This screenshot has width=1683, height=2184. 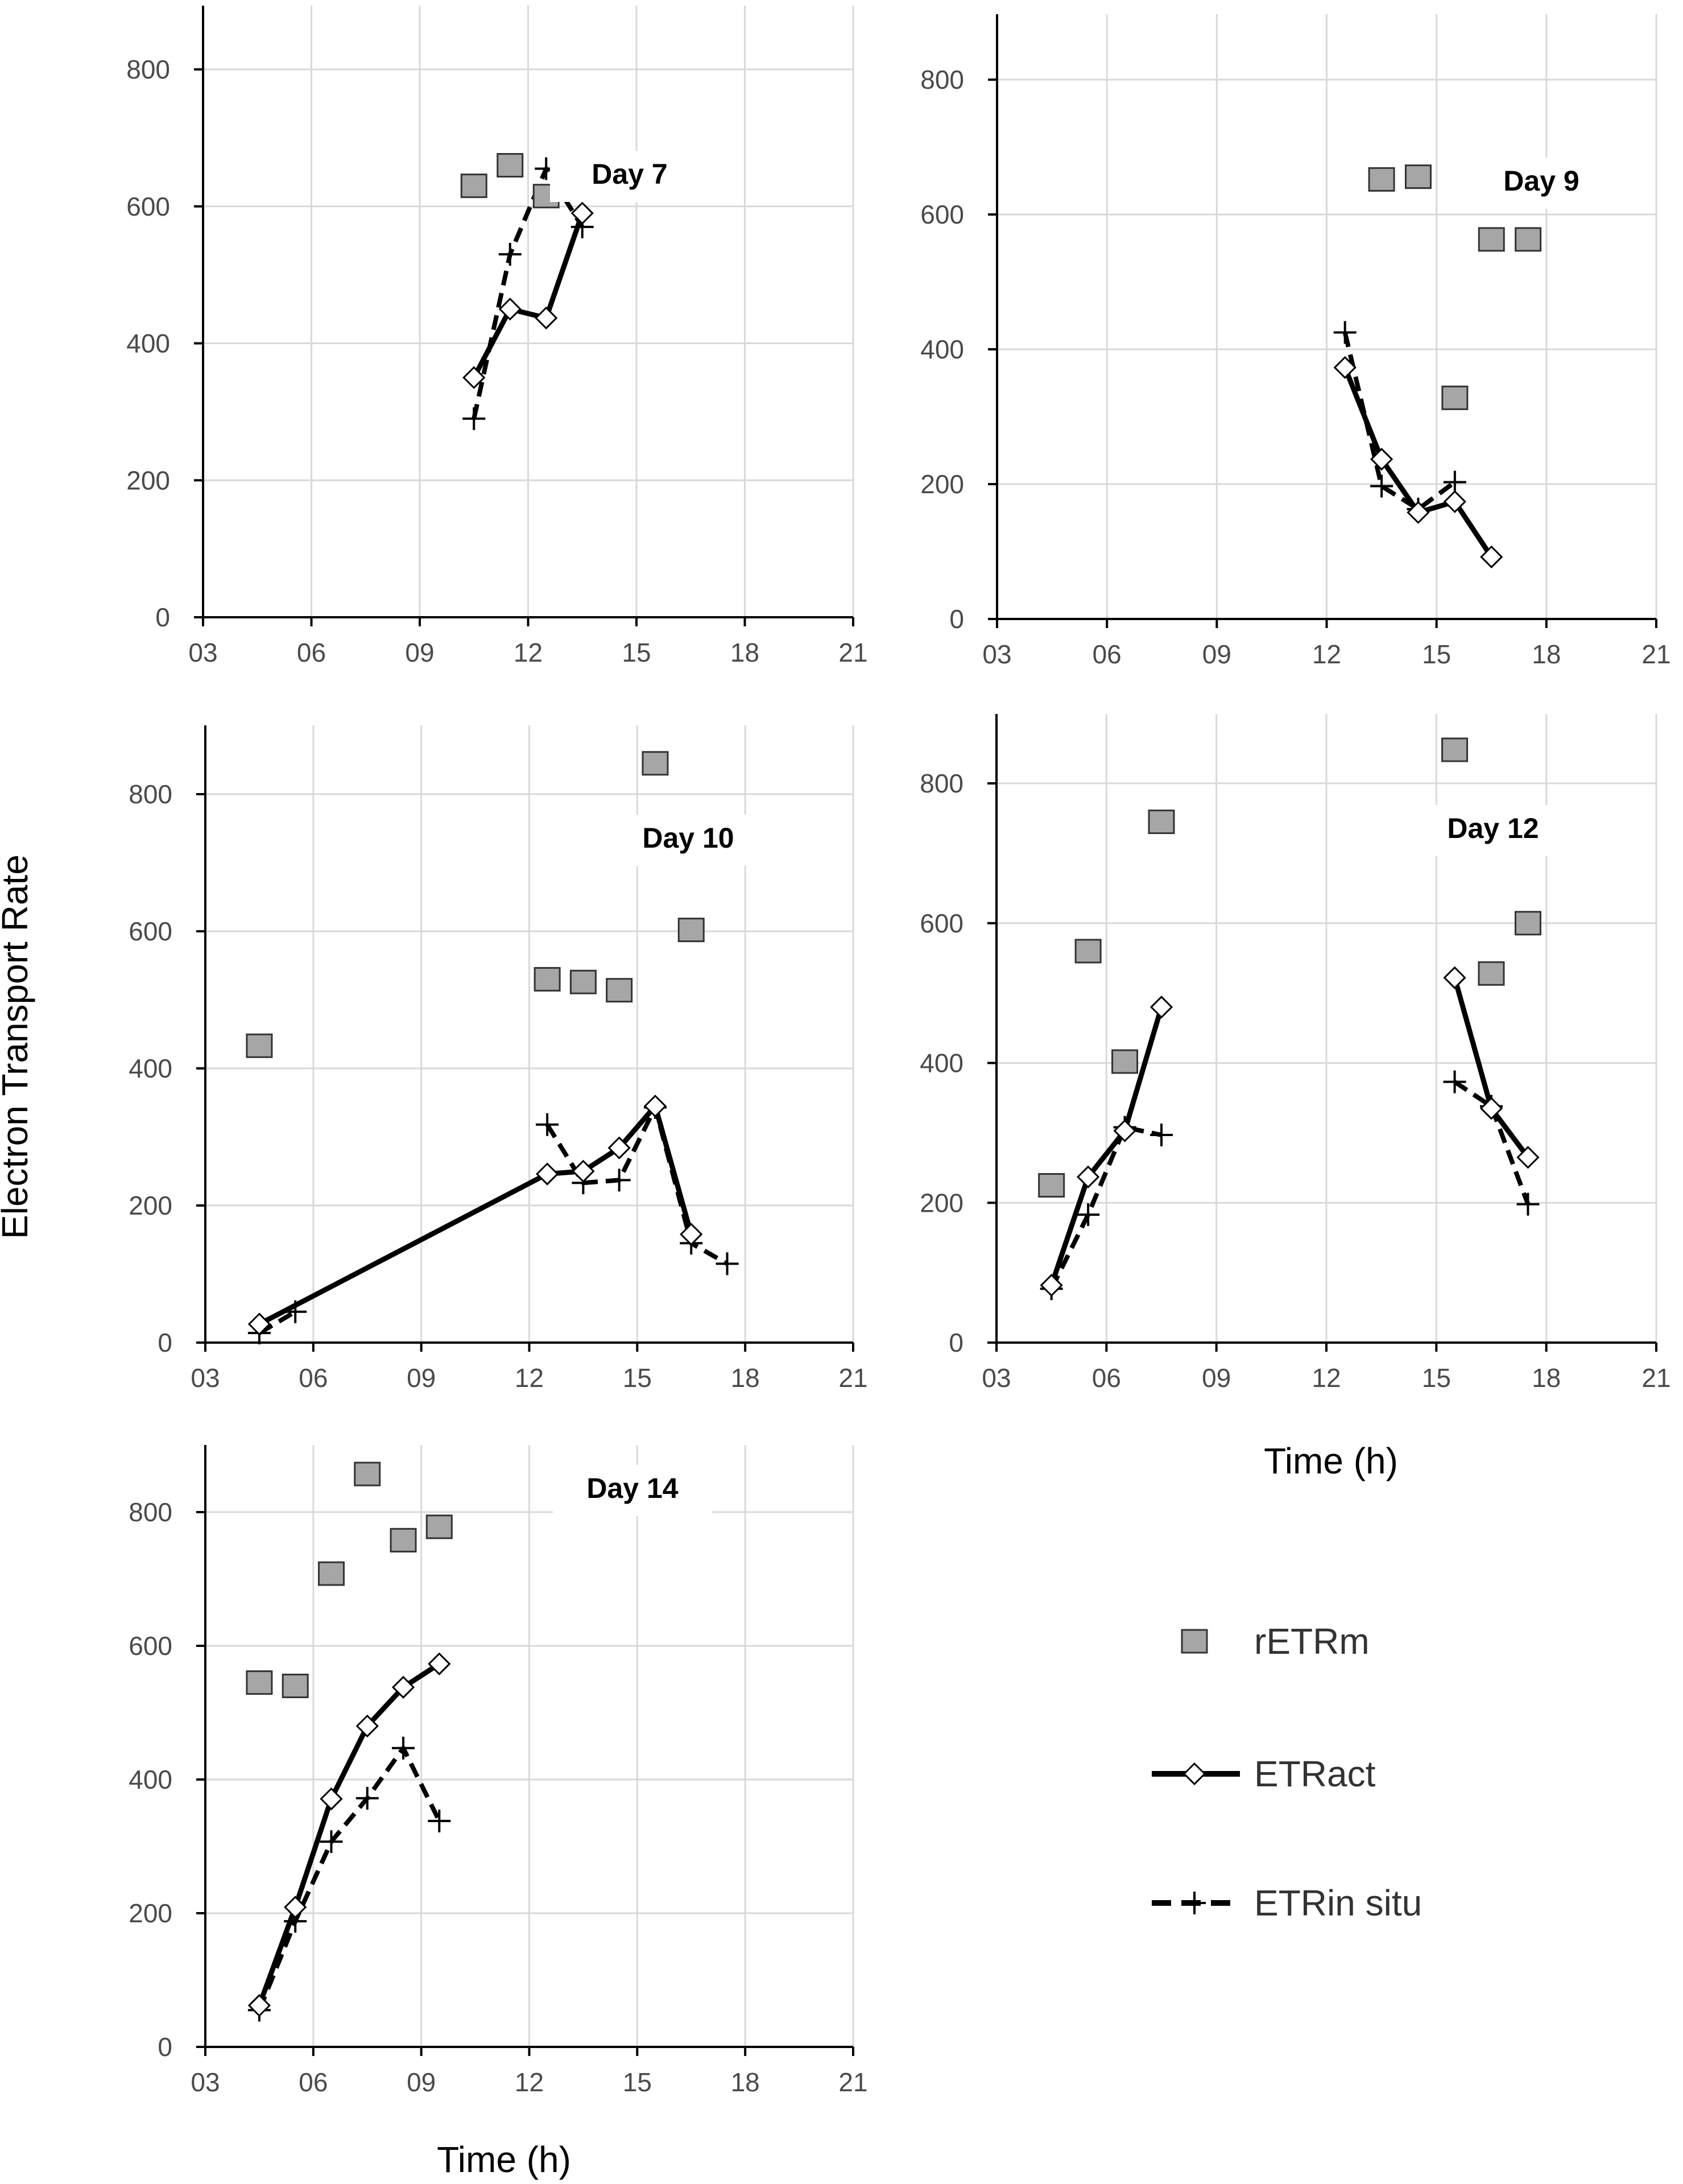 What do you see at coordinates (476, 1215) in the screenshot?
I see `etract-line` at bounding box center [476, 1215].